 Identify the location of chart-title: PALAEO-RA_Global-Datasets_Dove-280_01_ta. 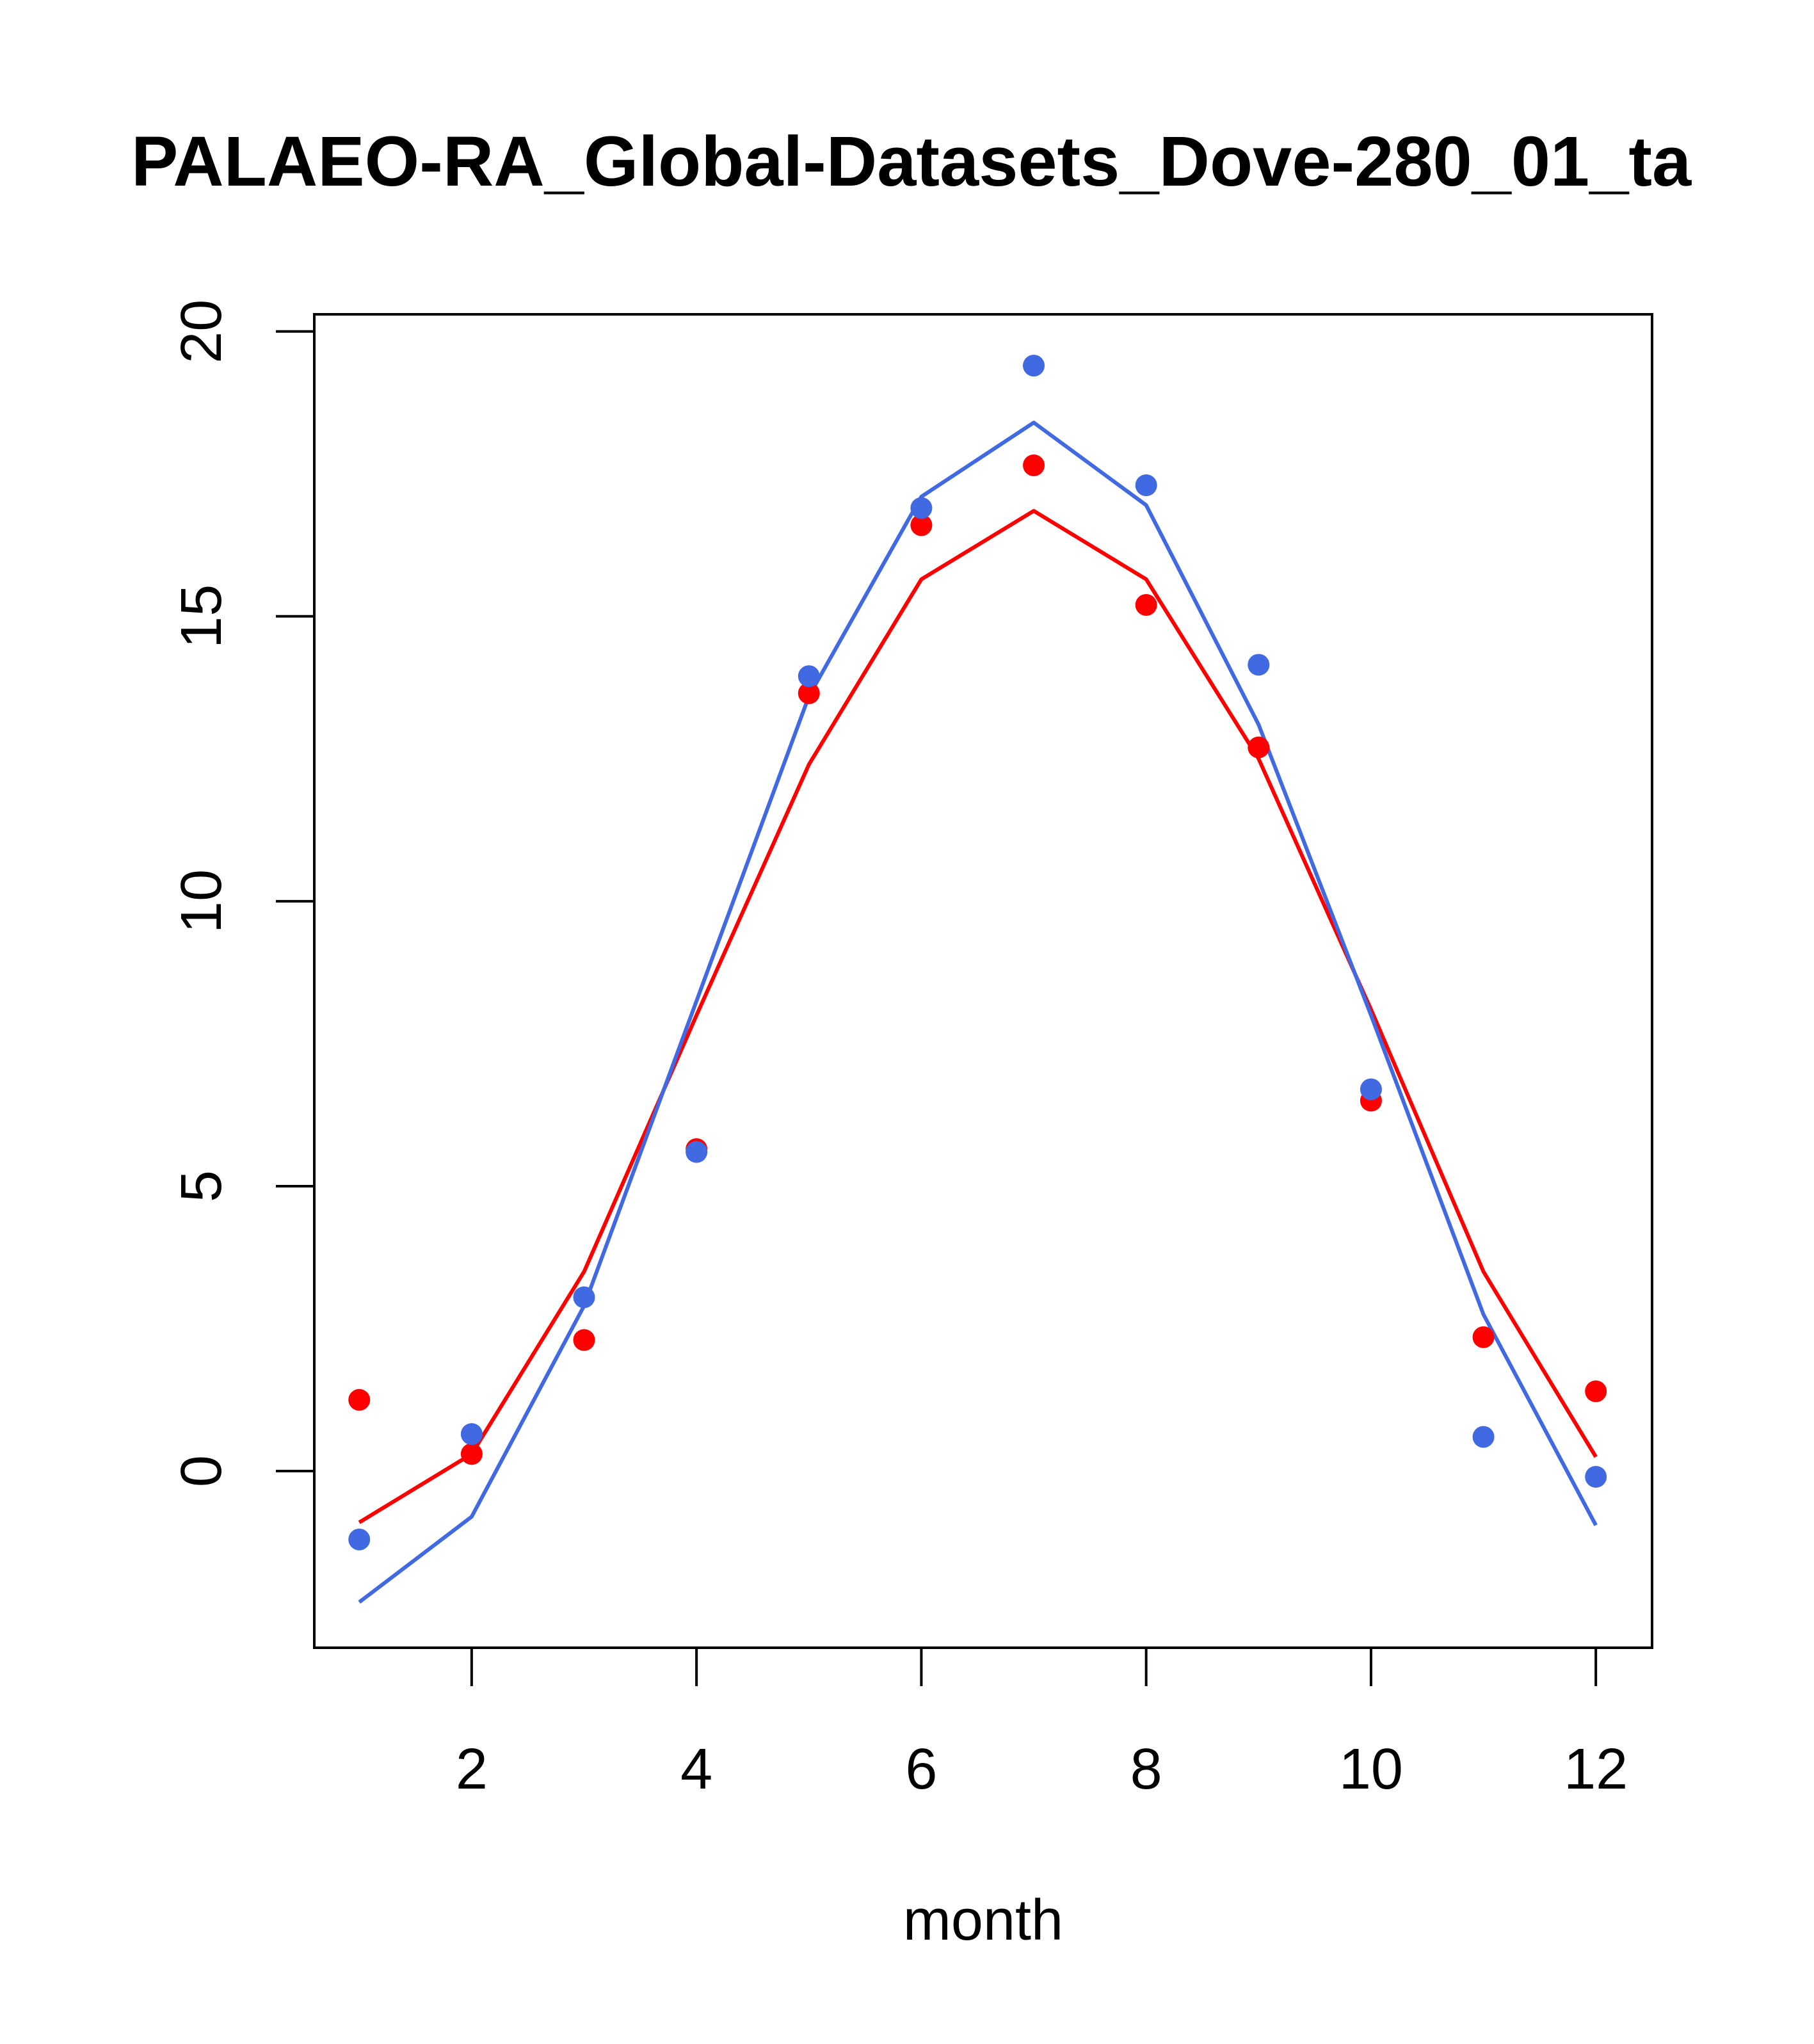
(911, 161).